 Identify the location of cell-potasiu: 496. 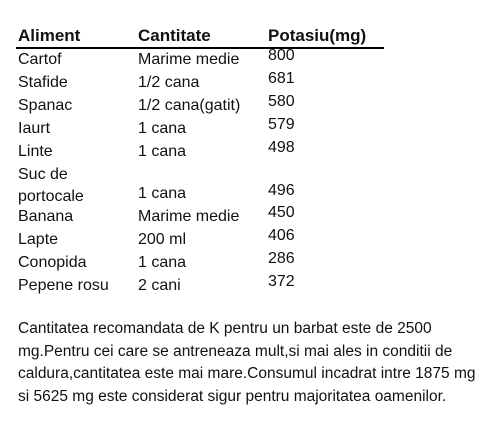
(281, 190).